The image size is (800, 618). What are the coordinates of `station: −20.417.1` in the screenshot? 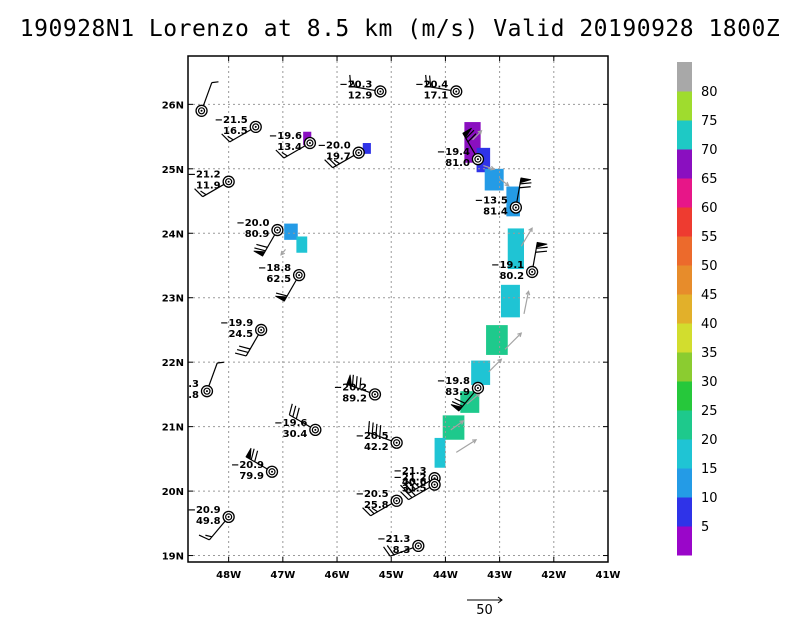 It's located at (439, 87).